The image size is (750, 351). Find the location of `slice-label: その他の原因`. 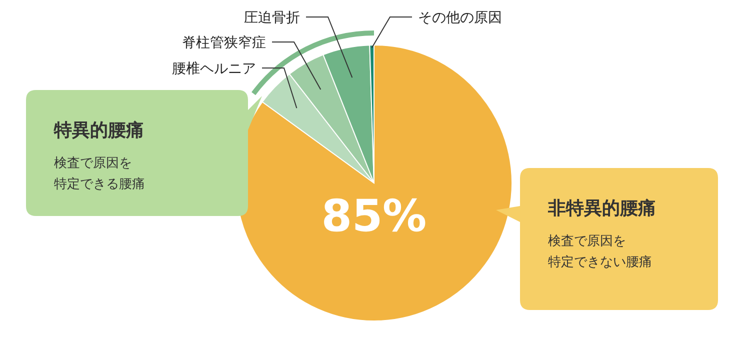

slice-label: その他の原因 is located at coordinates (460, 18).